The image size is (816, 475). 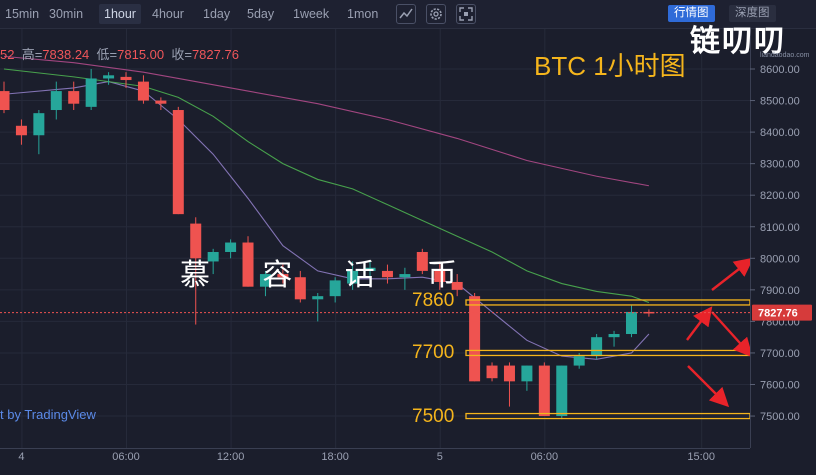 What do you see at coordinates (752, 13) in the screenshot?
I see `depth-view-button: 深度图` at bounding box center [752, 13].